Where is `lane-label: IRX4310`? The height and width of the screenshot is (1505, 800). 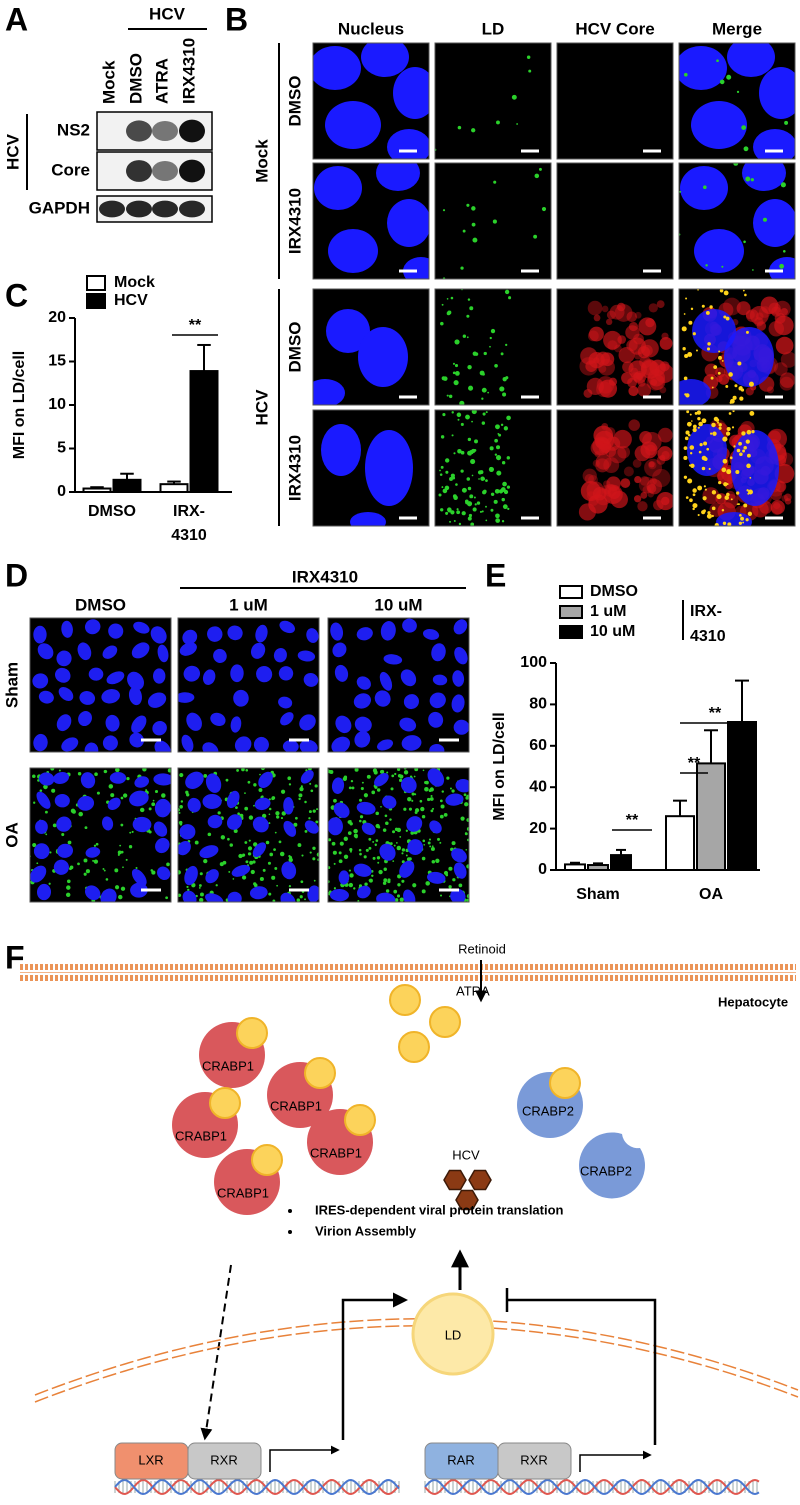 lane-label: IRX4310 is located at coordinates (188, 71).